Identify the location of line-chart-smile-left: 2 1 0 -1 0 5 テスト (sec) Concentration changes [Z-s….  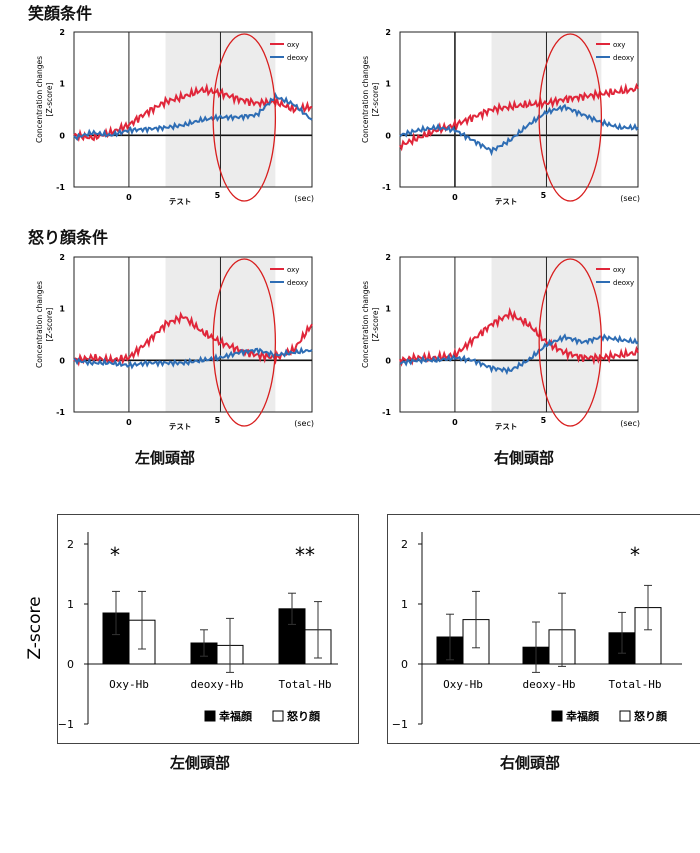
(174, 117).